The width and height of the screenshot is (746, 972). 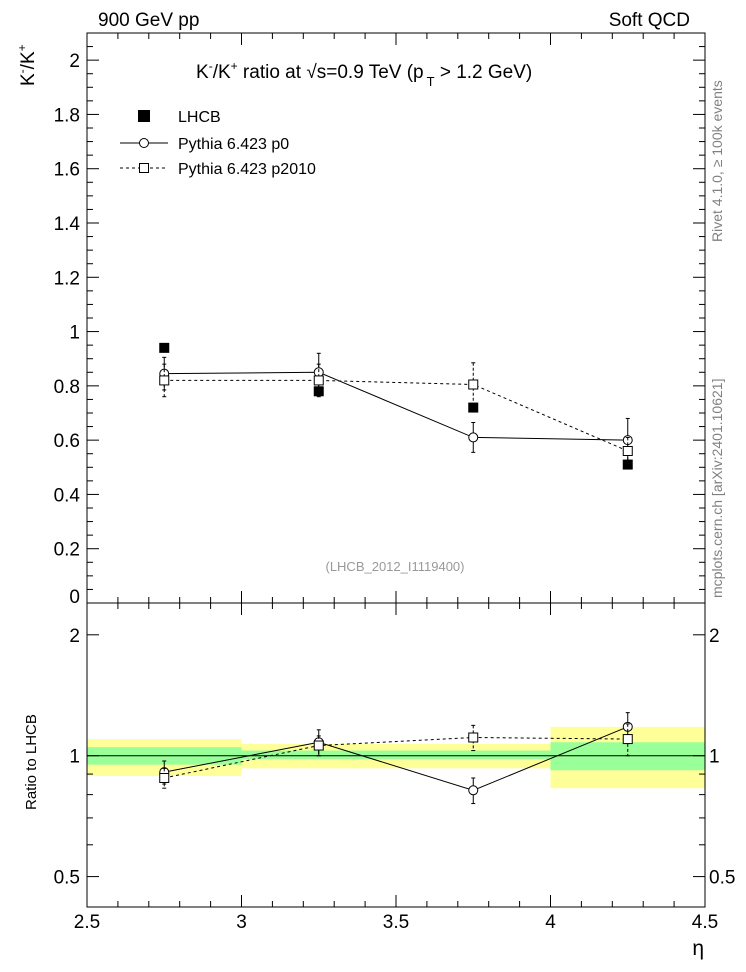 What do you see at coordinates (199, 117) in the screenshot?
I see `legend-label-lhcb: LHCB` at bounding box center [199, 117].